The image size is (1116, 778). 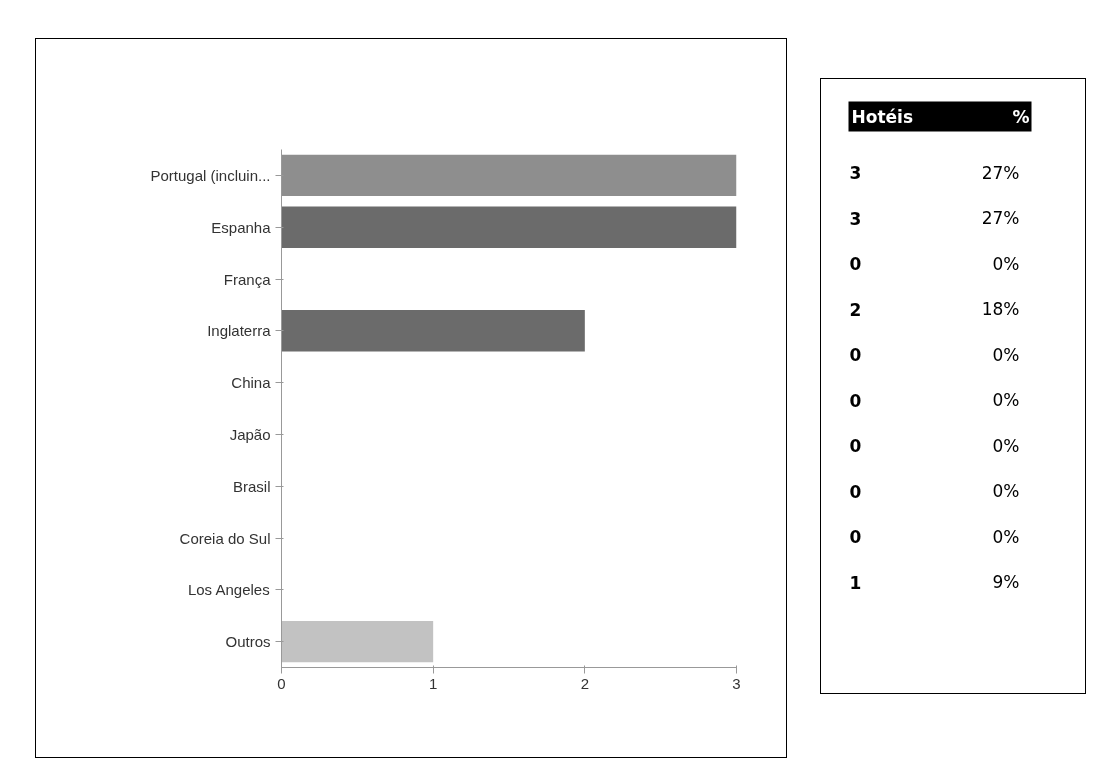 I want to click on text: 18%, so click(x=1000, y=309).